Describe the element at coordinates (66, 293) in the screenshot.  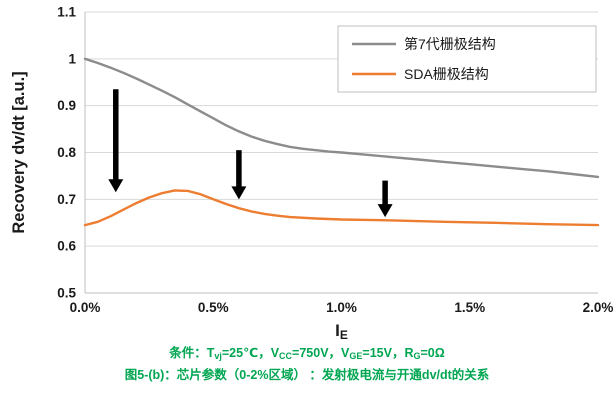
I see `y-tick-label: 0.5` at that location.